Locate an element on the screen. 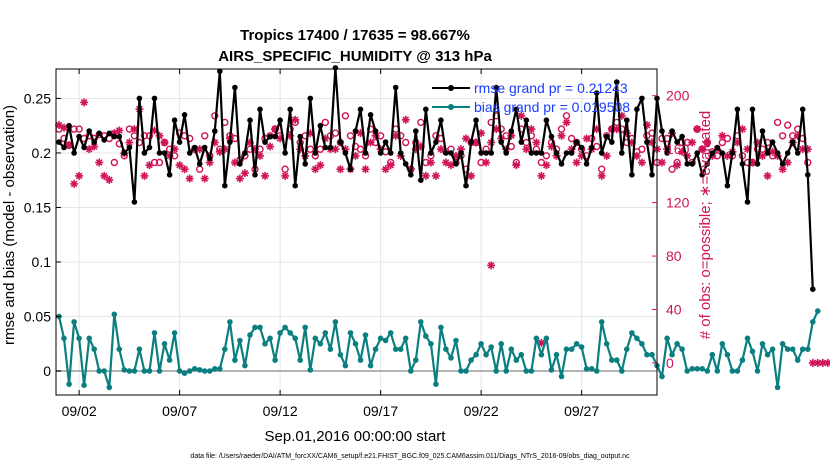 Image resolution: width=830 pixels, height=470 pixels. legend-bias-label: bias grand pr = 0.019508 is located at coordinates (552, 107).